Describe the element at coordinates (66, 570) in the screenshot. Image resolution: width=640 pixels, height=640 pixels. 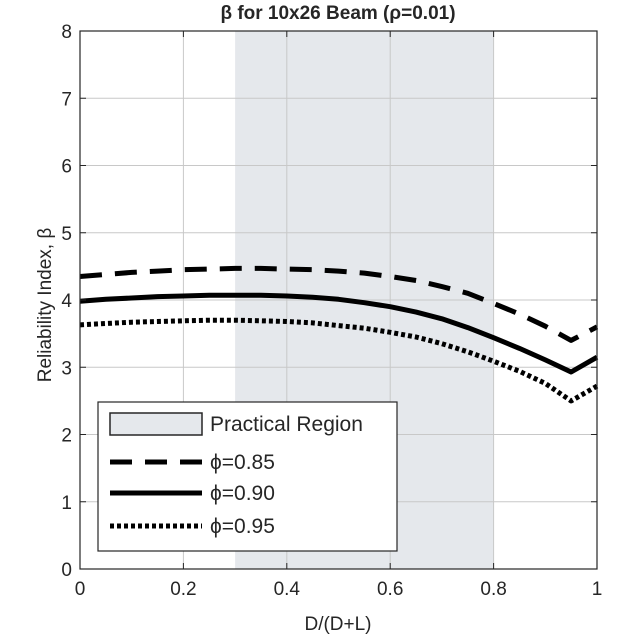
I see `y-tick-label: 0` at that location.